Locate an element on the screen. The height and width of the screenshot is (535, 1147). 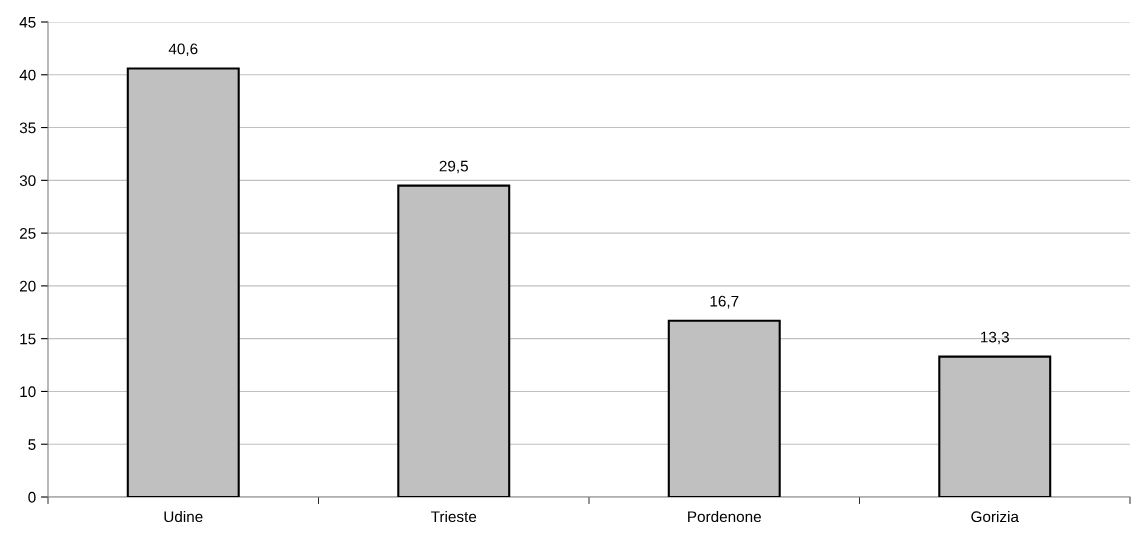
y-tick-label: 25 is located at coordinates (27, 233).